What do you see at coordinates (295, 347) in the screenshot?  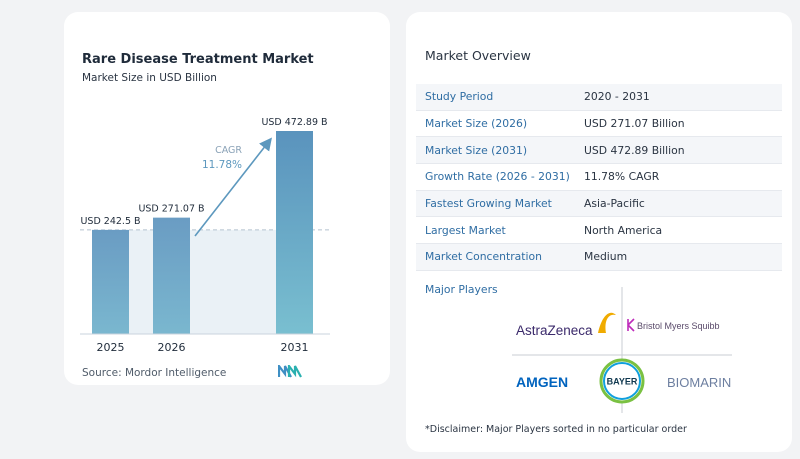 I see `tick-label: 2031` at bounding box center [295, 347].